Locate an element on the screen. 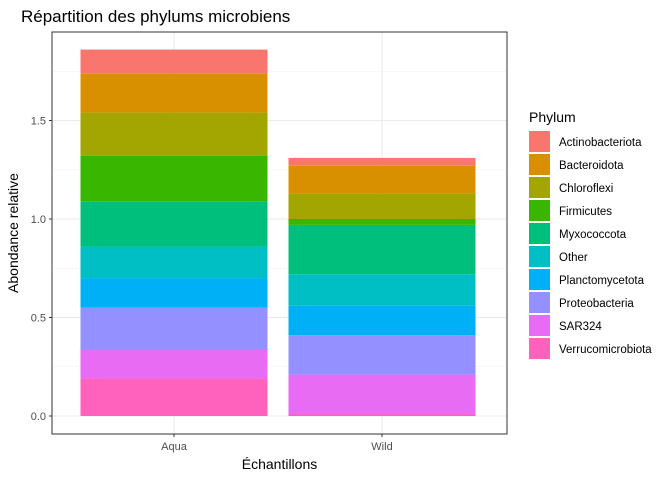 This screenshot has height=480, width=672. legend-label: Bacteroidota is located at coordinates (591, 166).